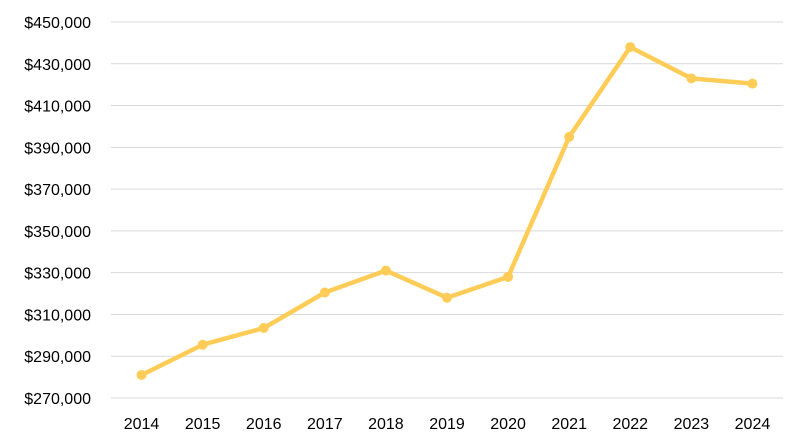 The width and height of the screenshot is (805, 447). What do you see at coordinates (57, 65) in the screenshot?
I see `y-tick-label: $430,000` at bounding box center [57, 65].